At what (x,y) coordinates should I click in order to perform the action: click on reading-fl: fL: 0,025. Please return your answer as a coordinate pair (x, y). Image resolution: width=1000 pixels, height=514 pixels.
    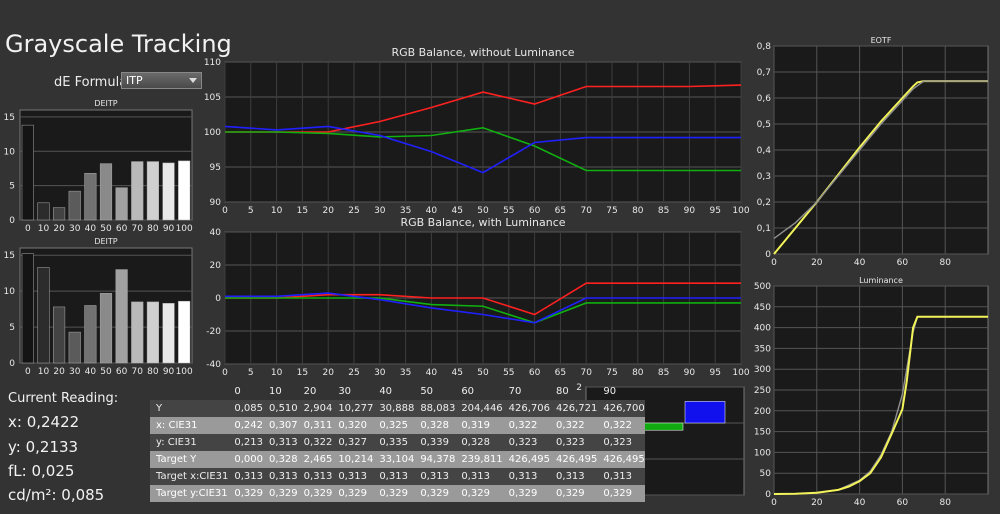
    Looking at the image, I should click on (41, 471).